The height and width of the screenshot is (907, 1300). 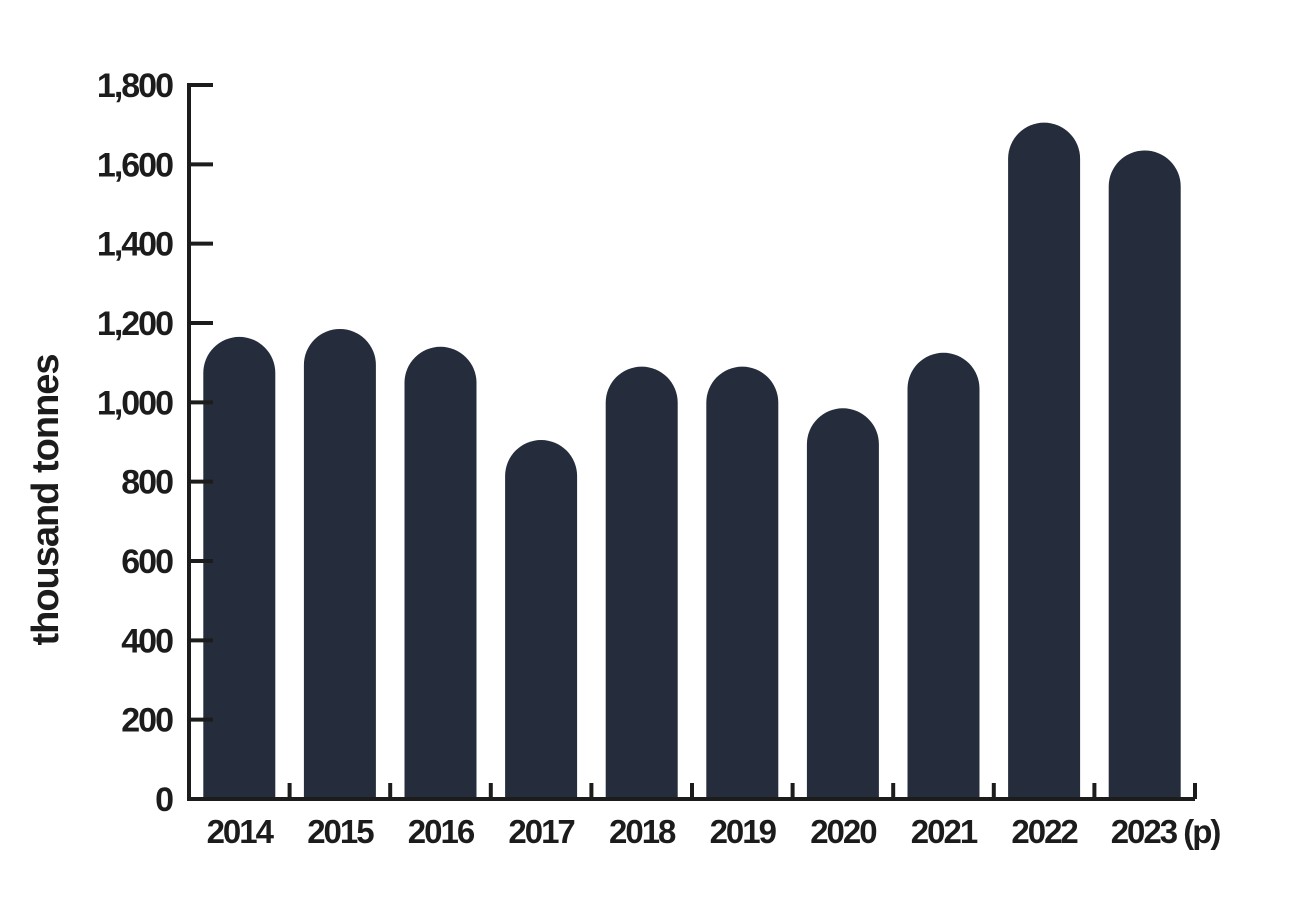 What do you see at coordinates (1166, 831) in the screenshot?
I see `x-tick-label: 2023 (p)` at bounding box center [1166, 831].